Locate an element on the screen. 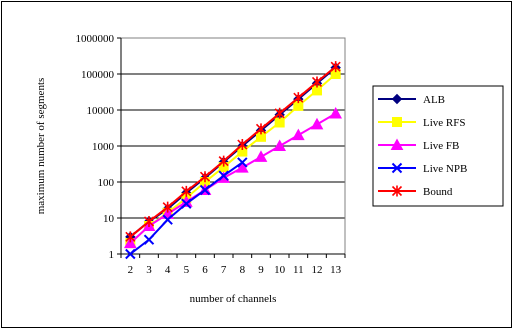  x-tick-label: 6 is located at coordinates (205, 270).